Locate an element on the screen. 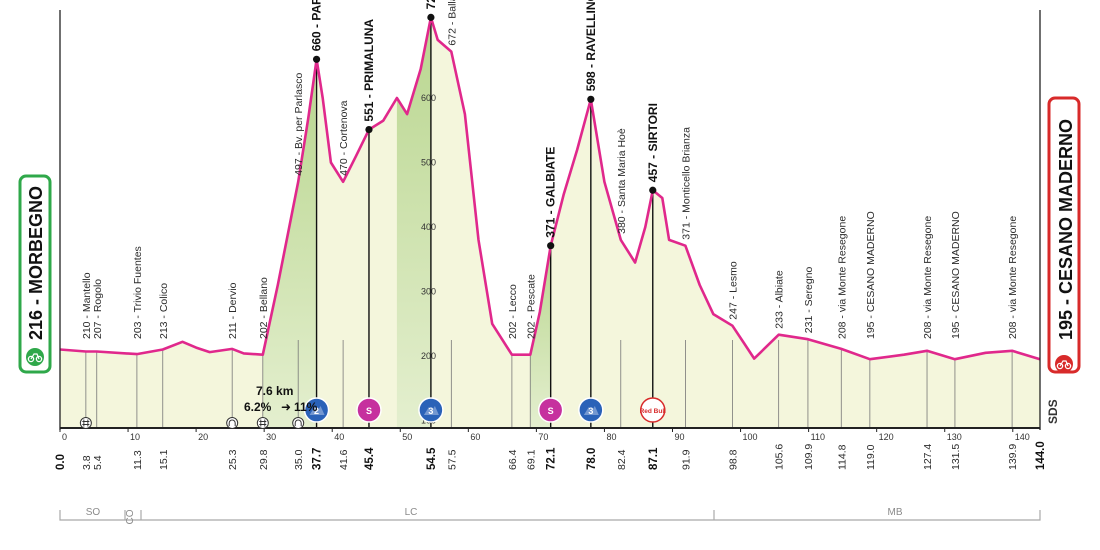 This screenshot has height=550, width=1100. finish-label: 195 - CESANO MADERNO is located at coordinates (1066, 229).